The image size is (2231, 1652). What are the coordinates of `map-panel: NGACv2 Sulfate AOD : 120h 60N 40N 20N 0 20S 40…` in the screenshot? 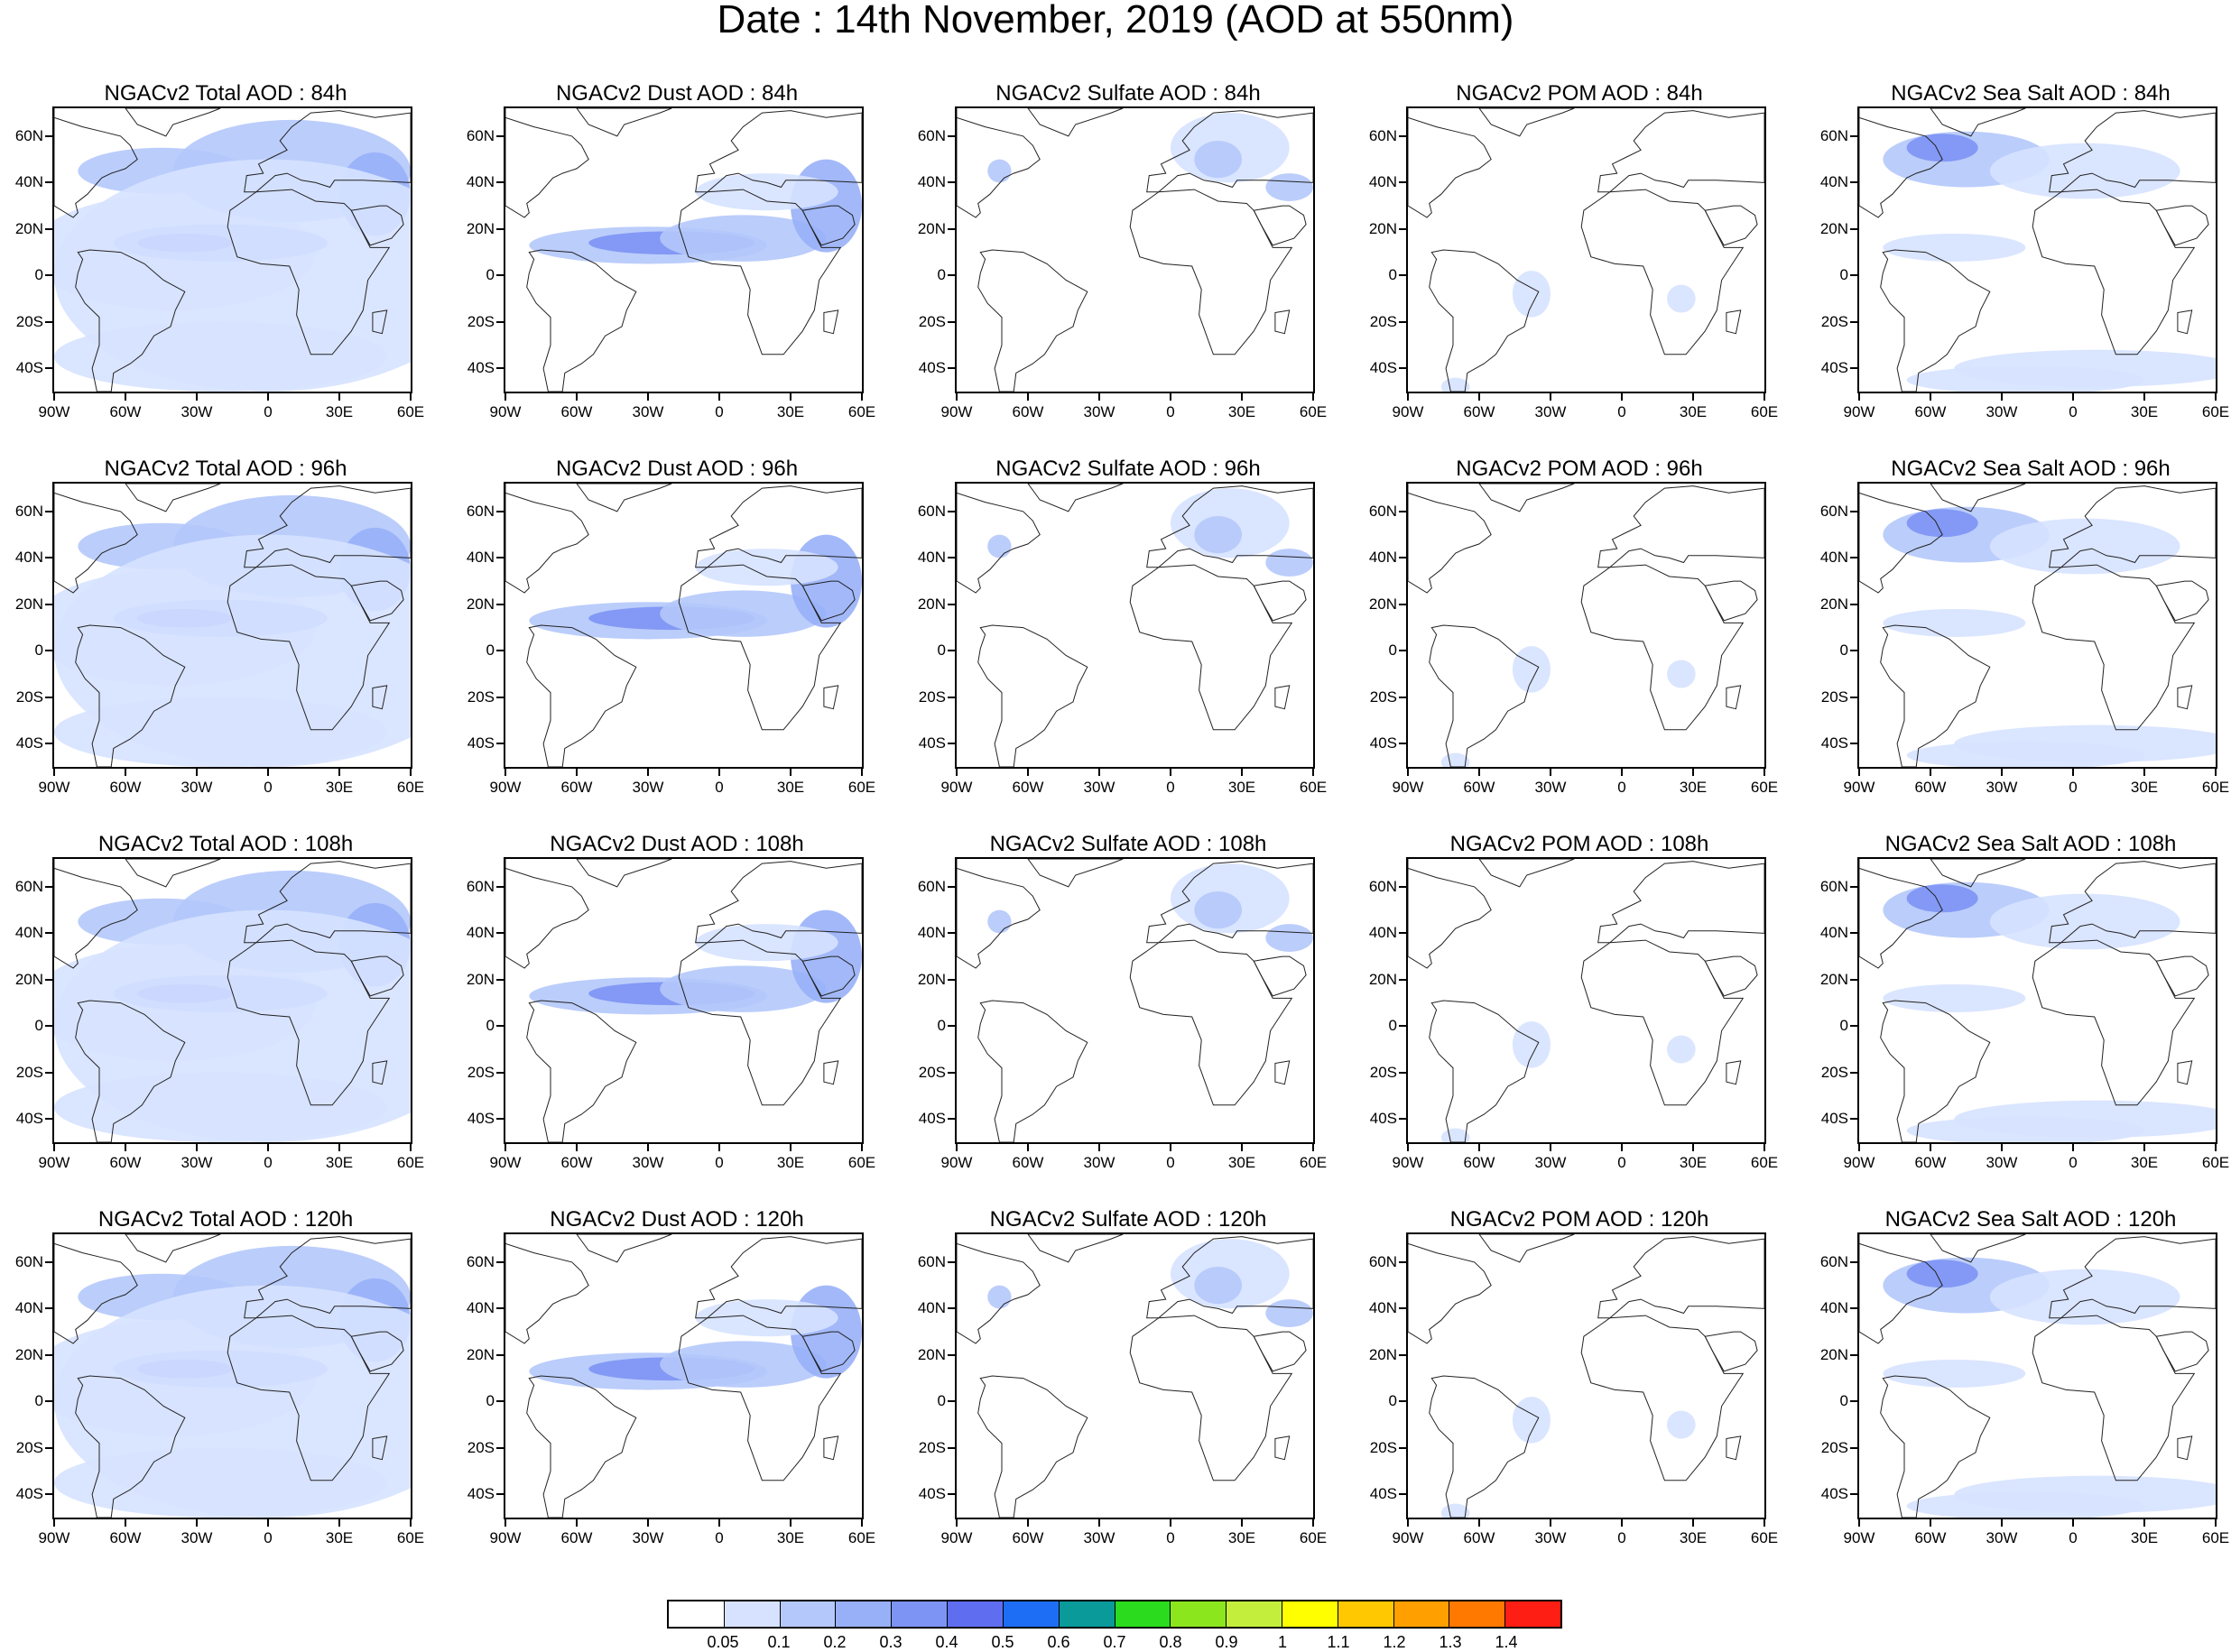 It's located at (1128, 1396).